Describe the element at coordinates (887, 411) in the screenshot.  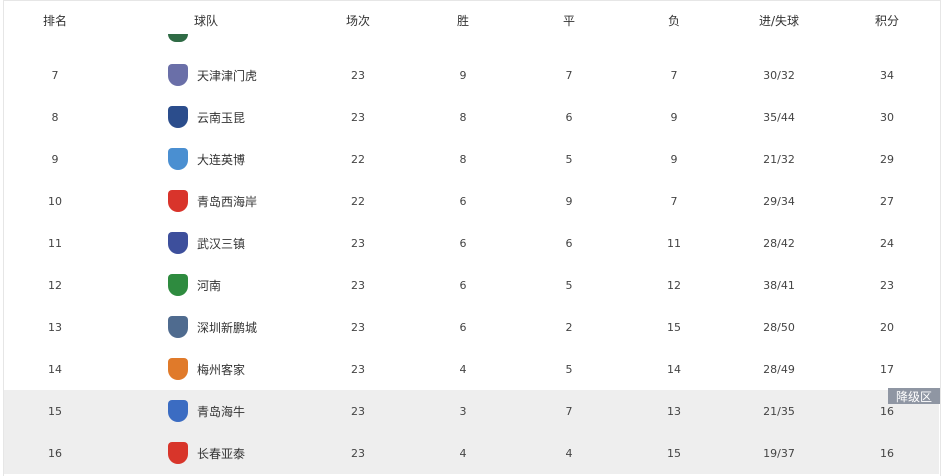
I see `cell-points: 16` at that location.